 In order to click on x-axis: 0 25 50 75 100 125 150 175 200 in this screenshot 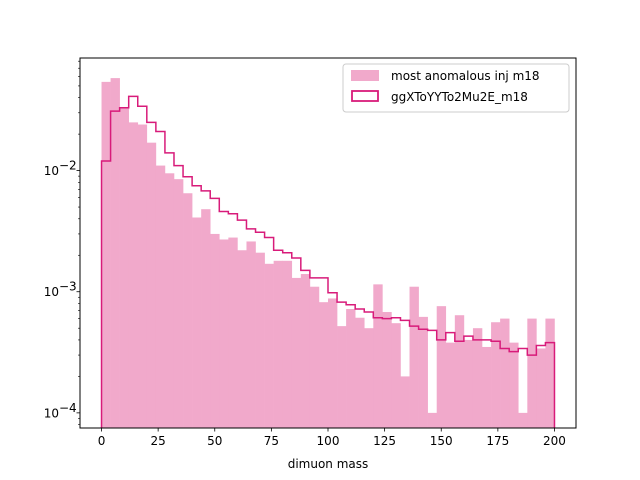, I will do `click(332, 438)`.